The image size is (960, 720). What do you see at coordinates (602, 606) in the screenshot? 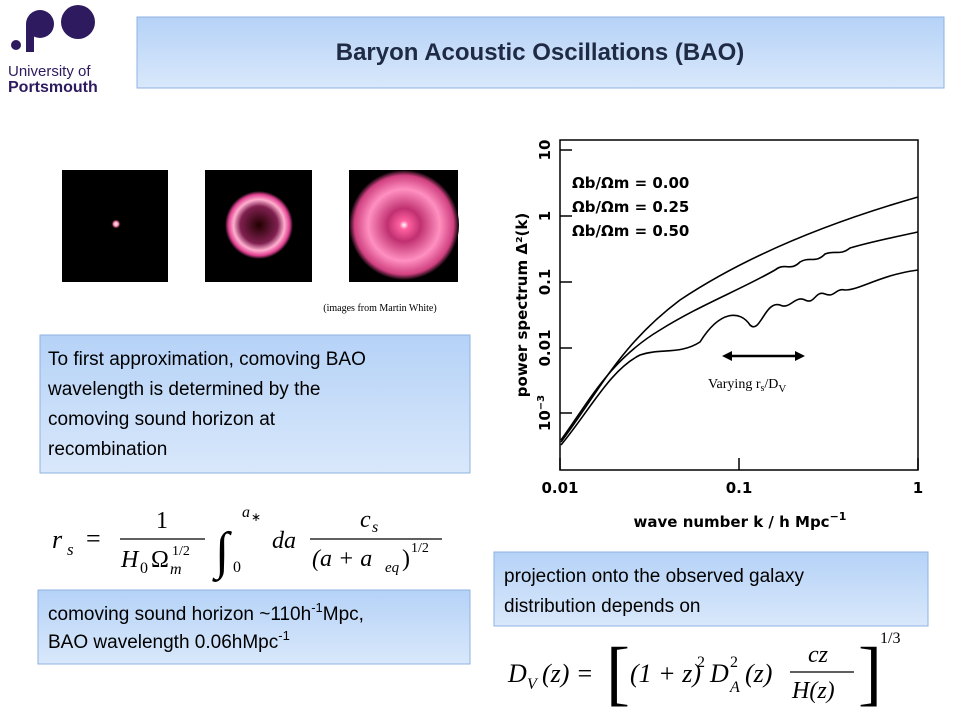
I see `box-text: distribution depends on` at bounding box center [602, 606].